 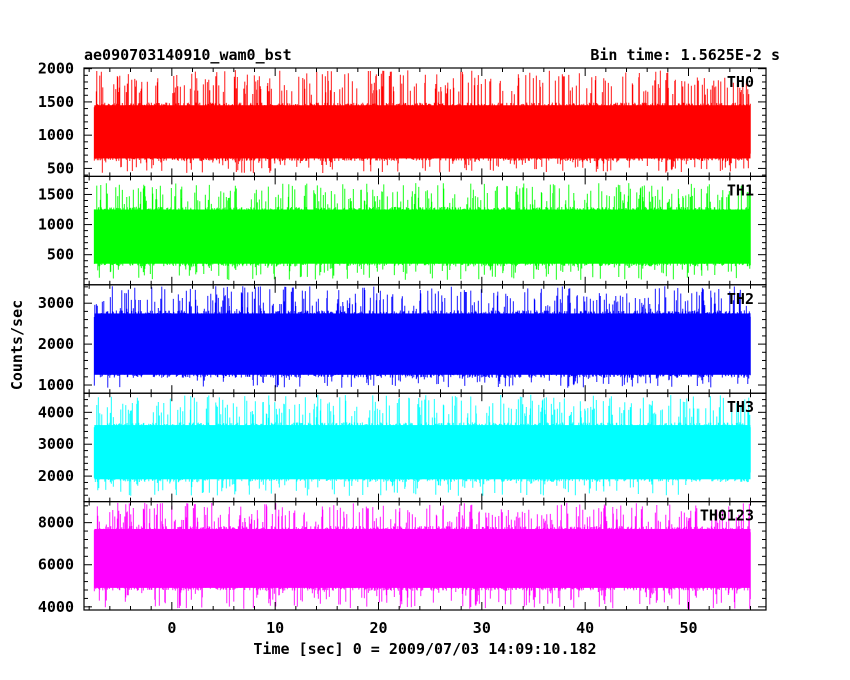 What do you see at coordinates (17, 345) in the screenshot?
I see `y-axis-title: Counts/sec` at bounding box center [17, 345].